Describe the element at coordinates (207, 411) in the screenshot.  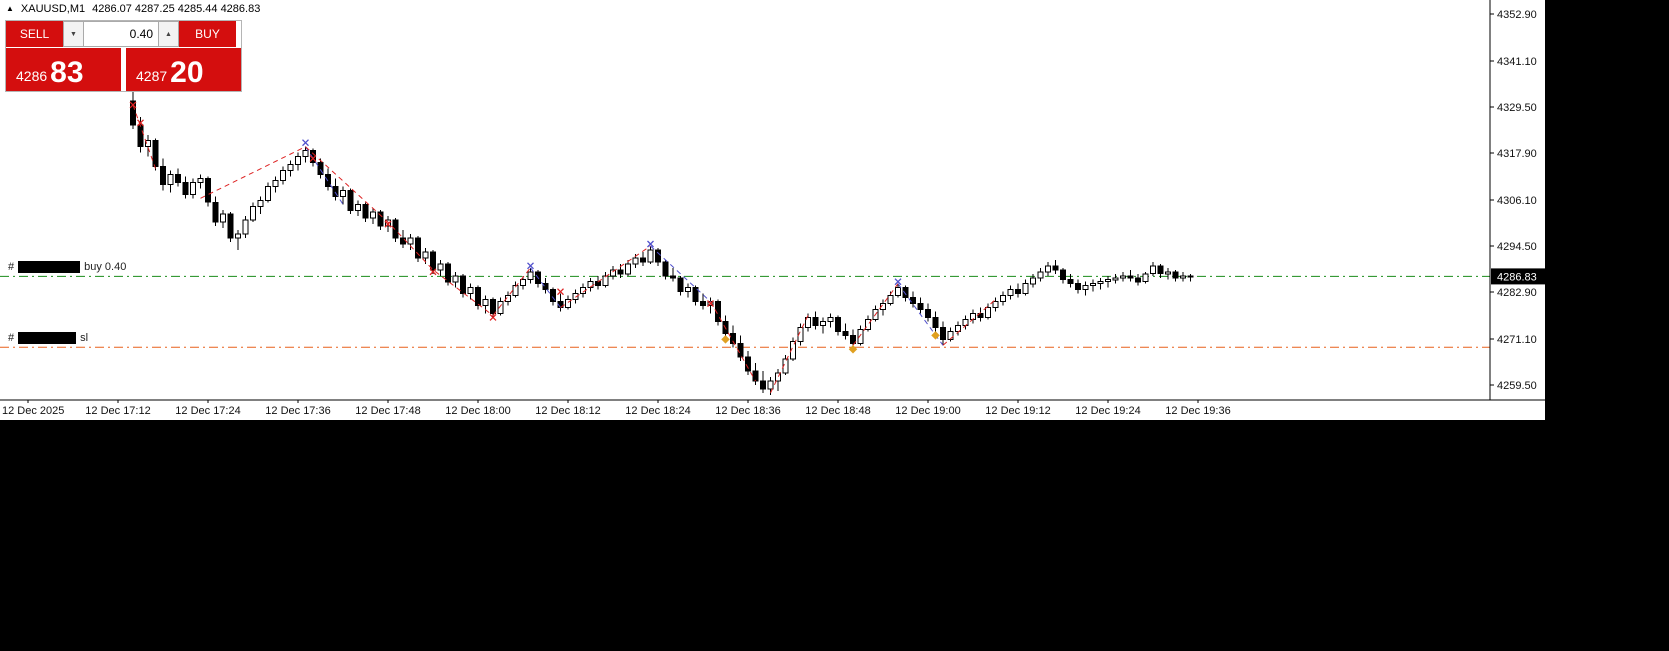
I see `time-axis-label: 12 Dec 17:24` at that location.